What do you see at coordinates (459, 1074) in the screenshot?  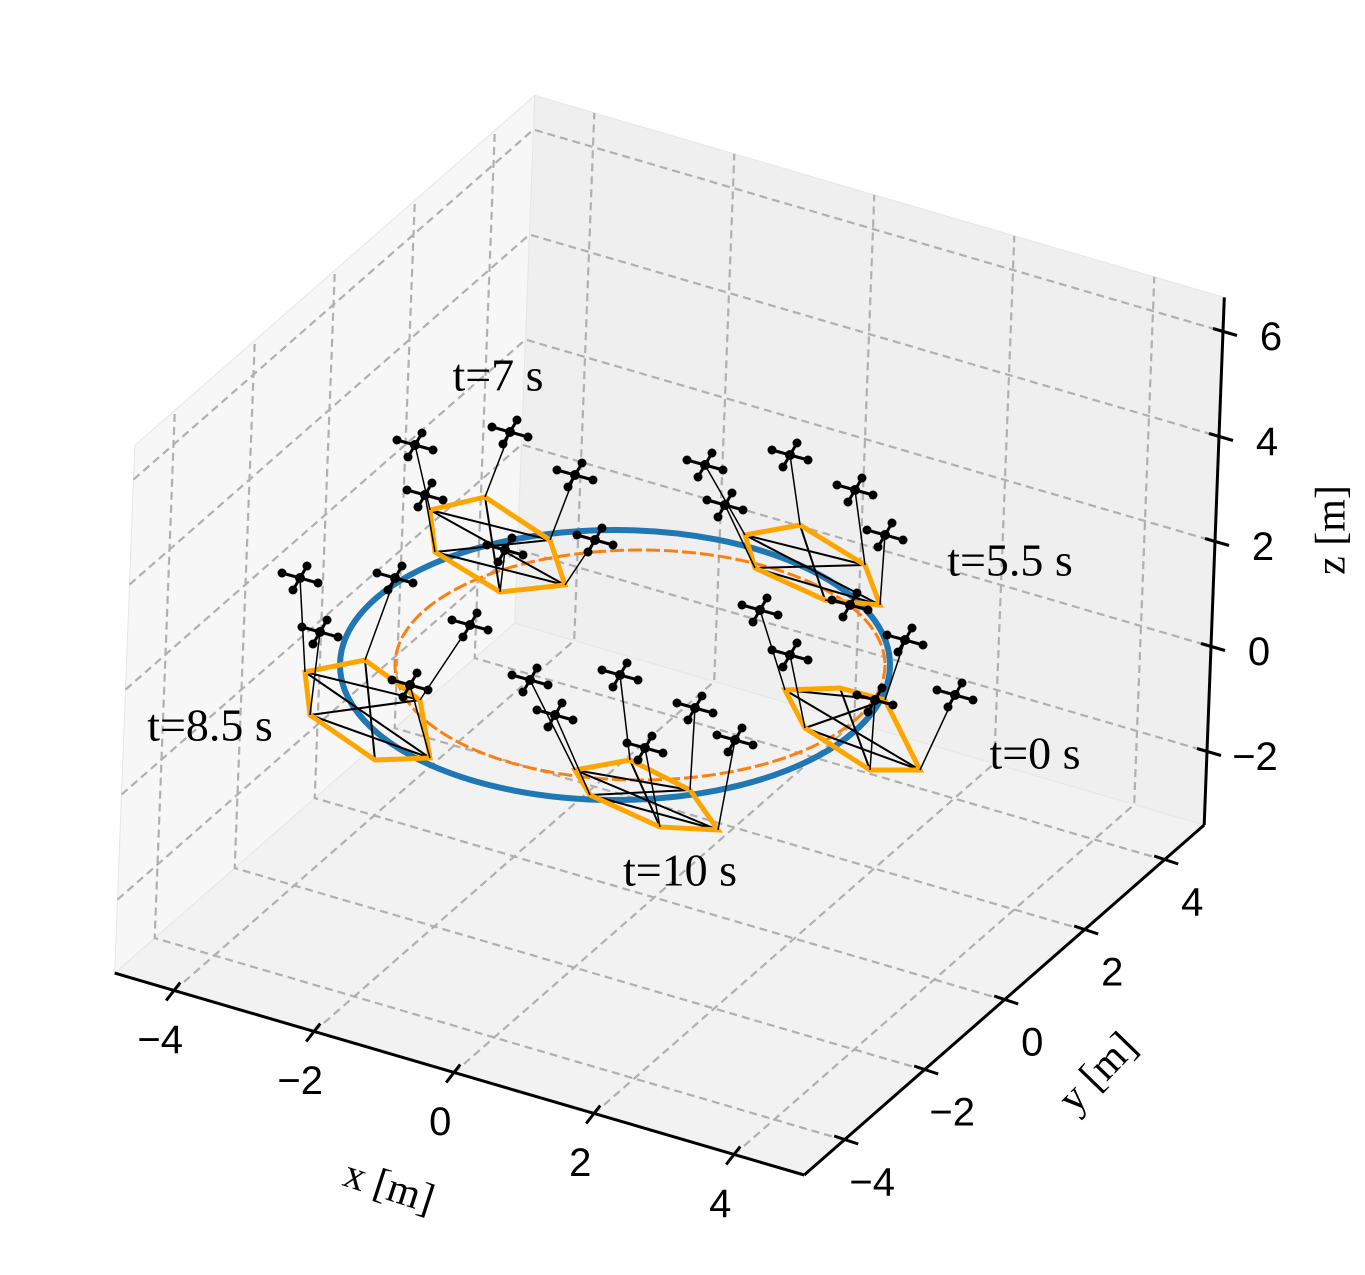 I see `x-axis` at bounding box center [459, 1074].